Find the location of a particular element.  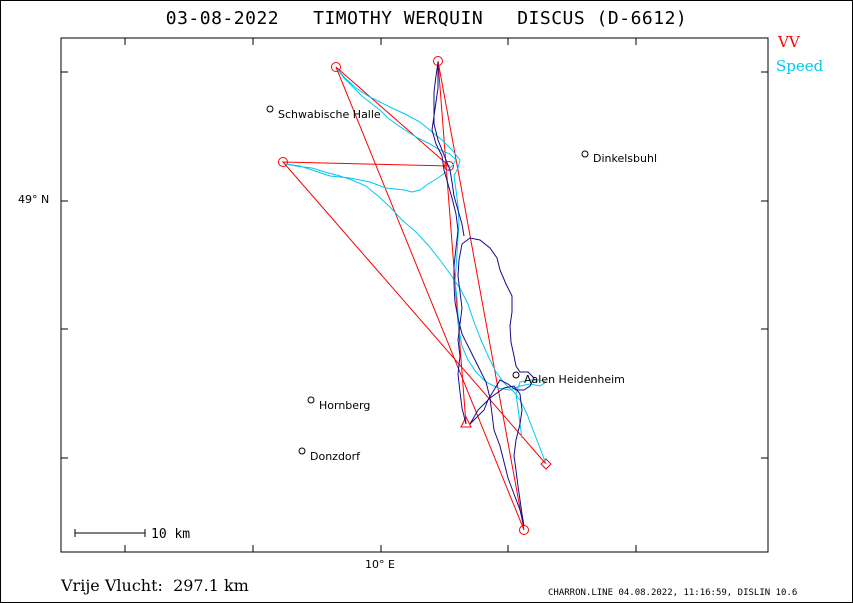

scale-bar: 10 km is located at coordinates (132, 534).